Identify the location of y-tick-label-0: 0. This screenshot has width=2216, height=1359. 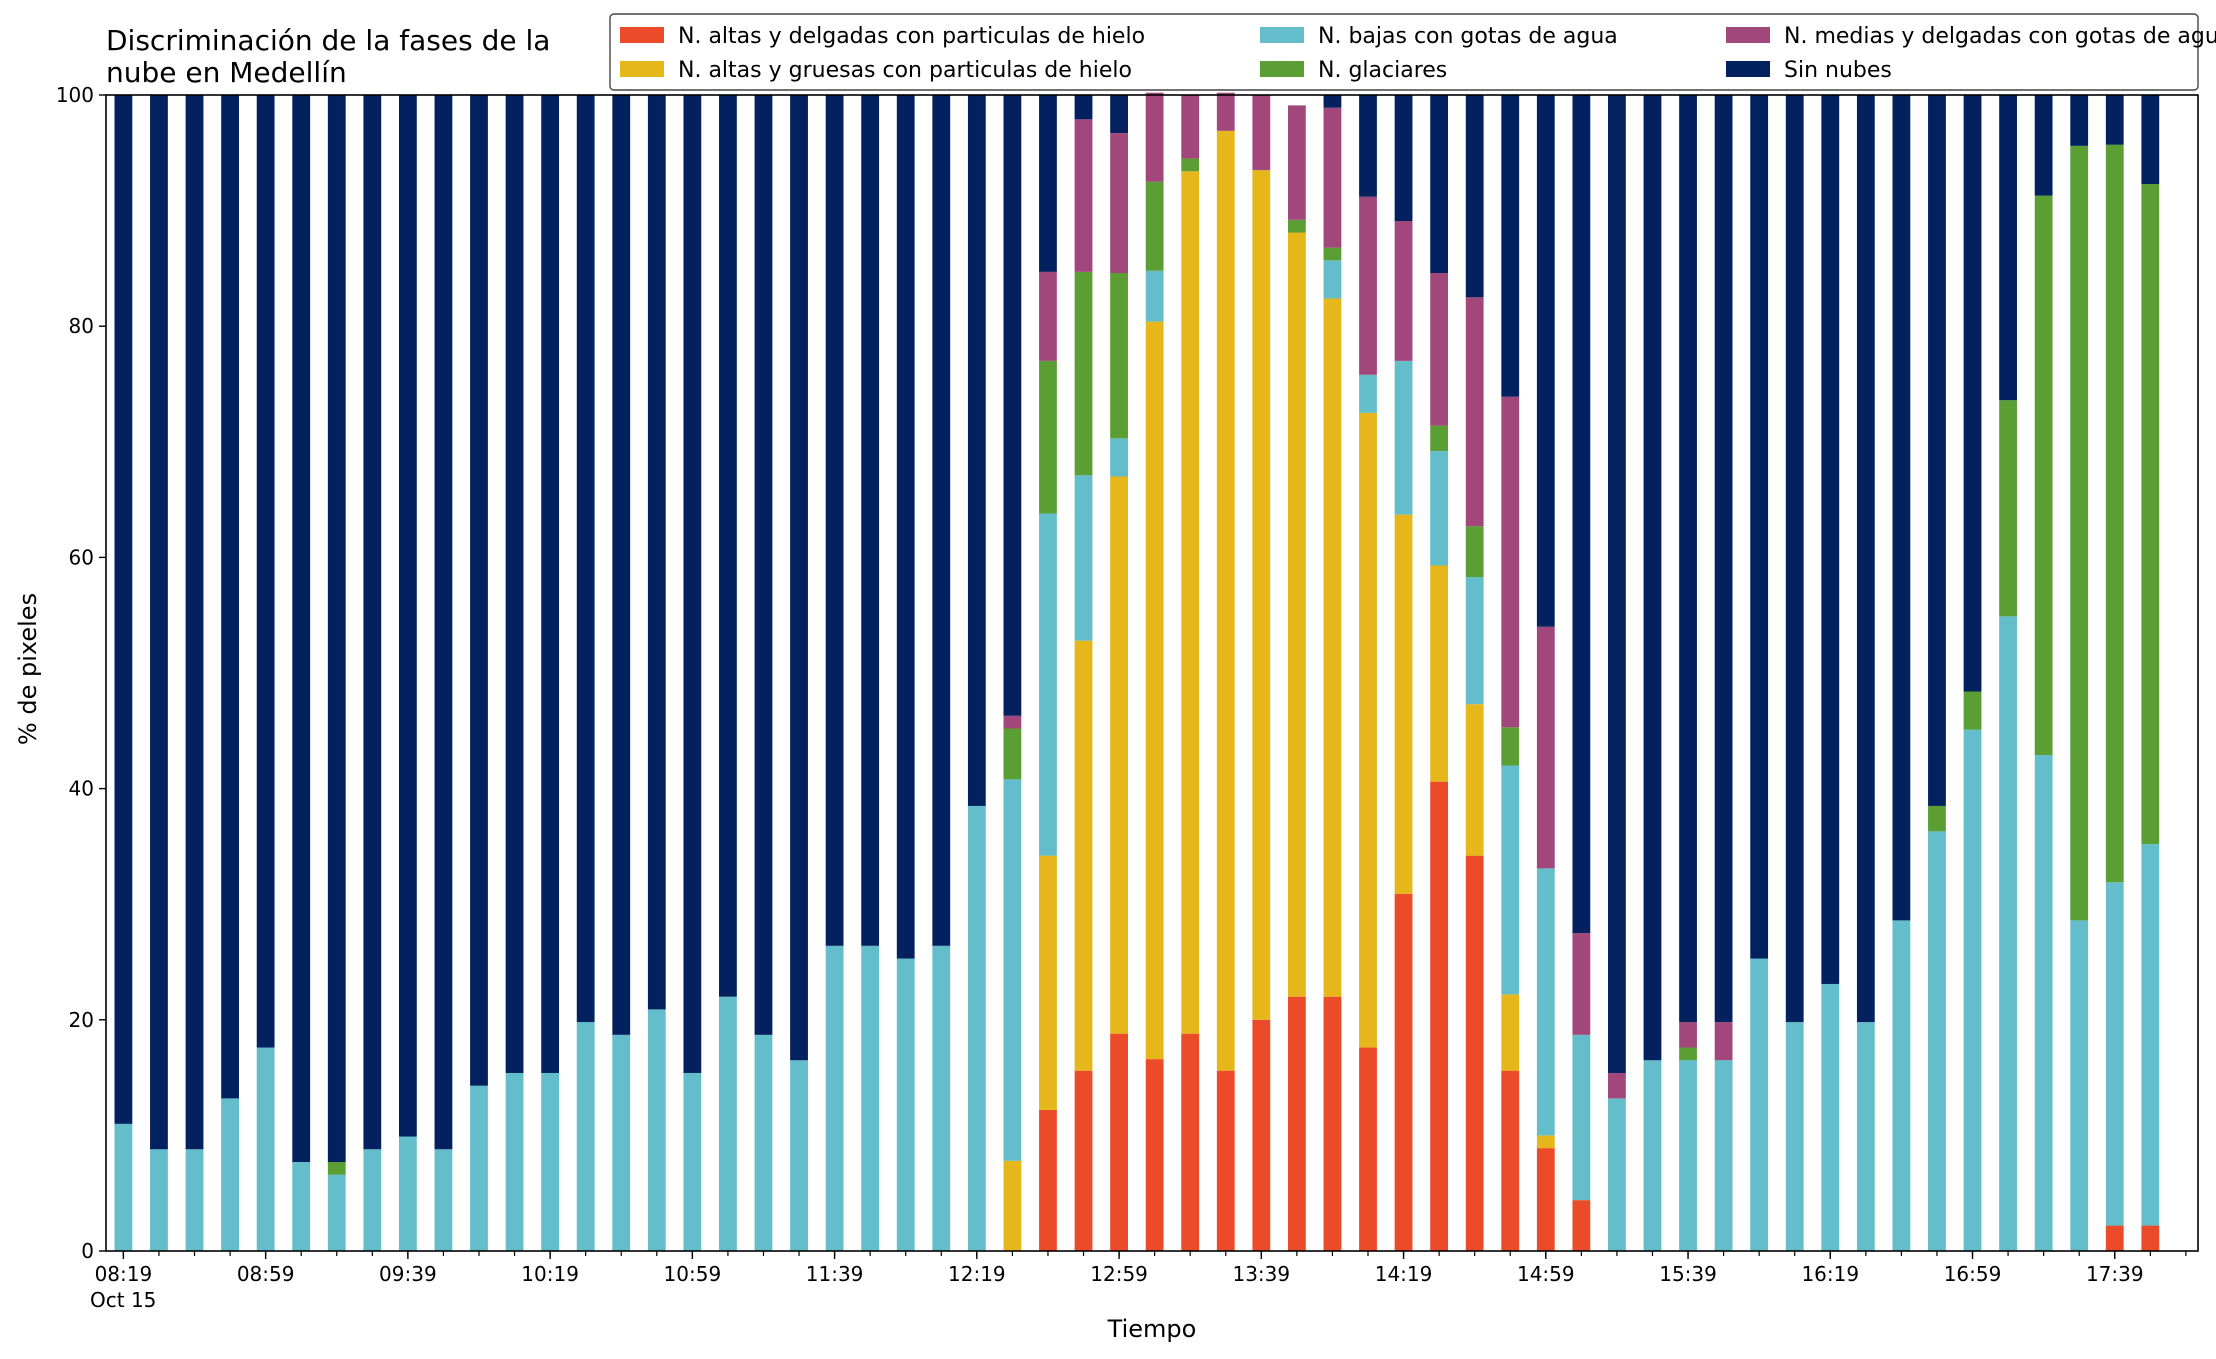
(87, 1251).